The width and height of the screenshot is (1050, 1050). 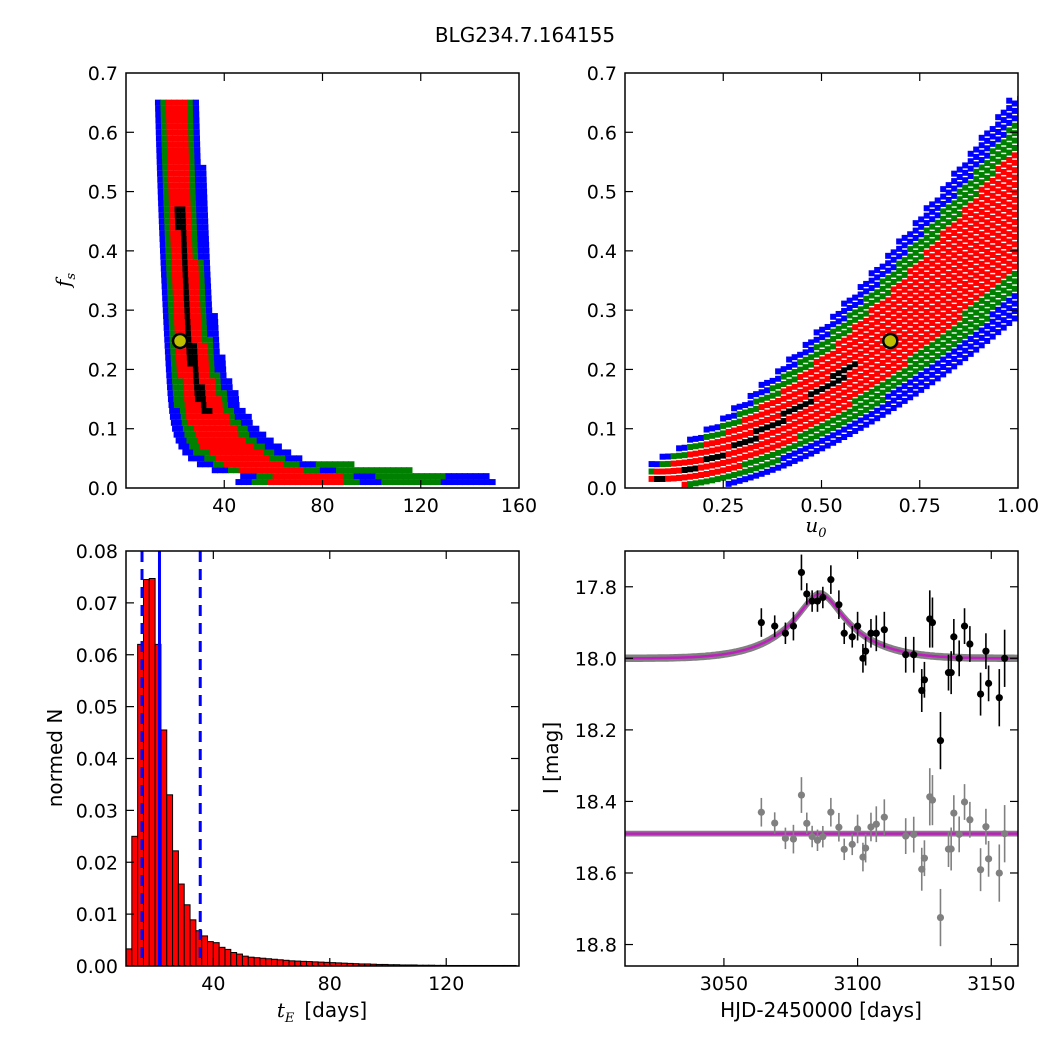 What do you see at coordinates (596, 946) in the screenshot?
I see `y-tick-label: 18.8` at bounding box center [596, 946].